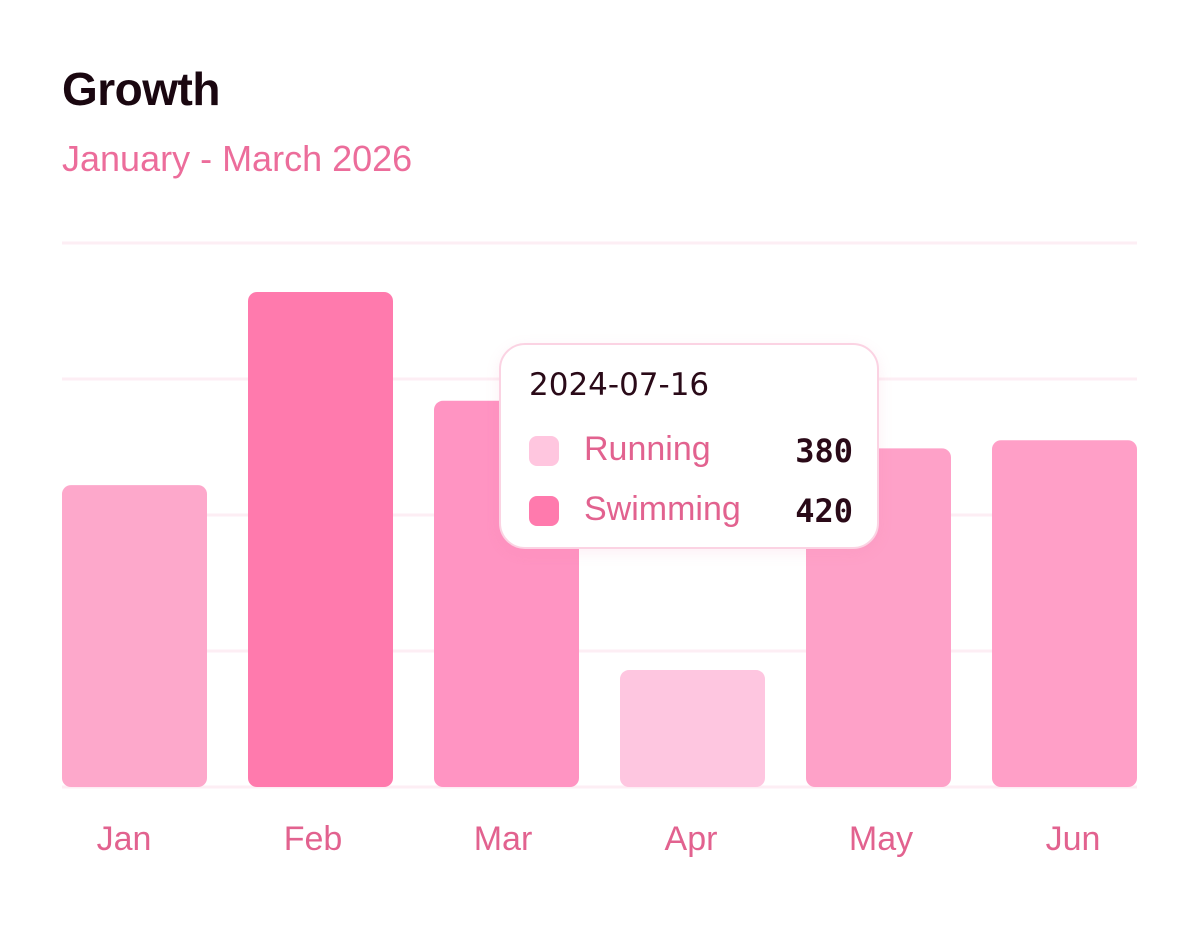  Describe the element at coordinates (237, 158) in the screenshot. I see `chart-subtitle: January - March 2026` at that location.